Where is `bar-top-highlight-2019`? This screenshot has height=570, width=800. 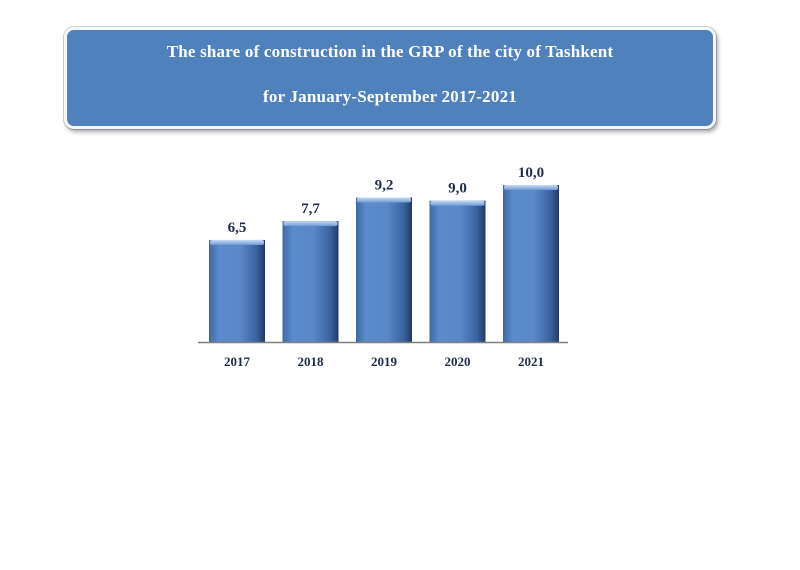 bar-top-highlight-2019 is located at coordinates (384, 200).